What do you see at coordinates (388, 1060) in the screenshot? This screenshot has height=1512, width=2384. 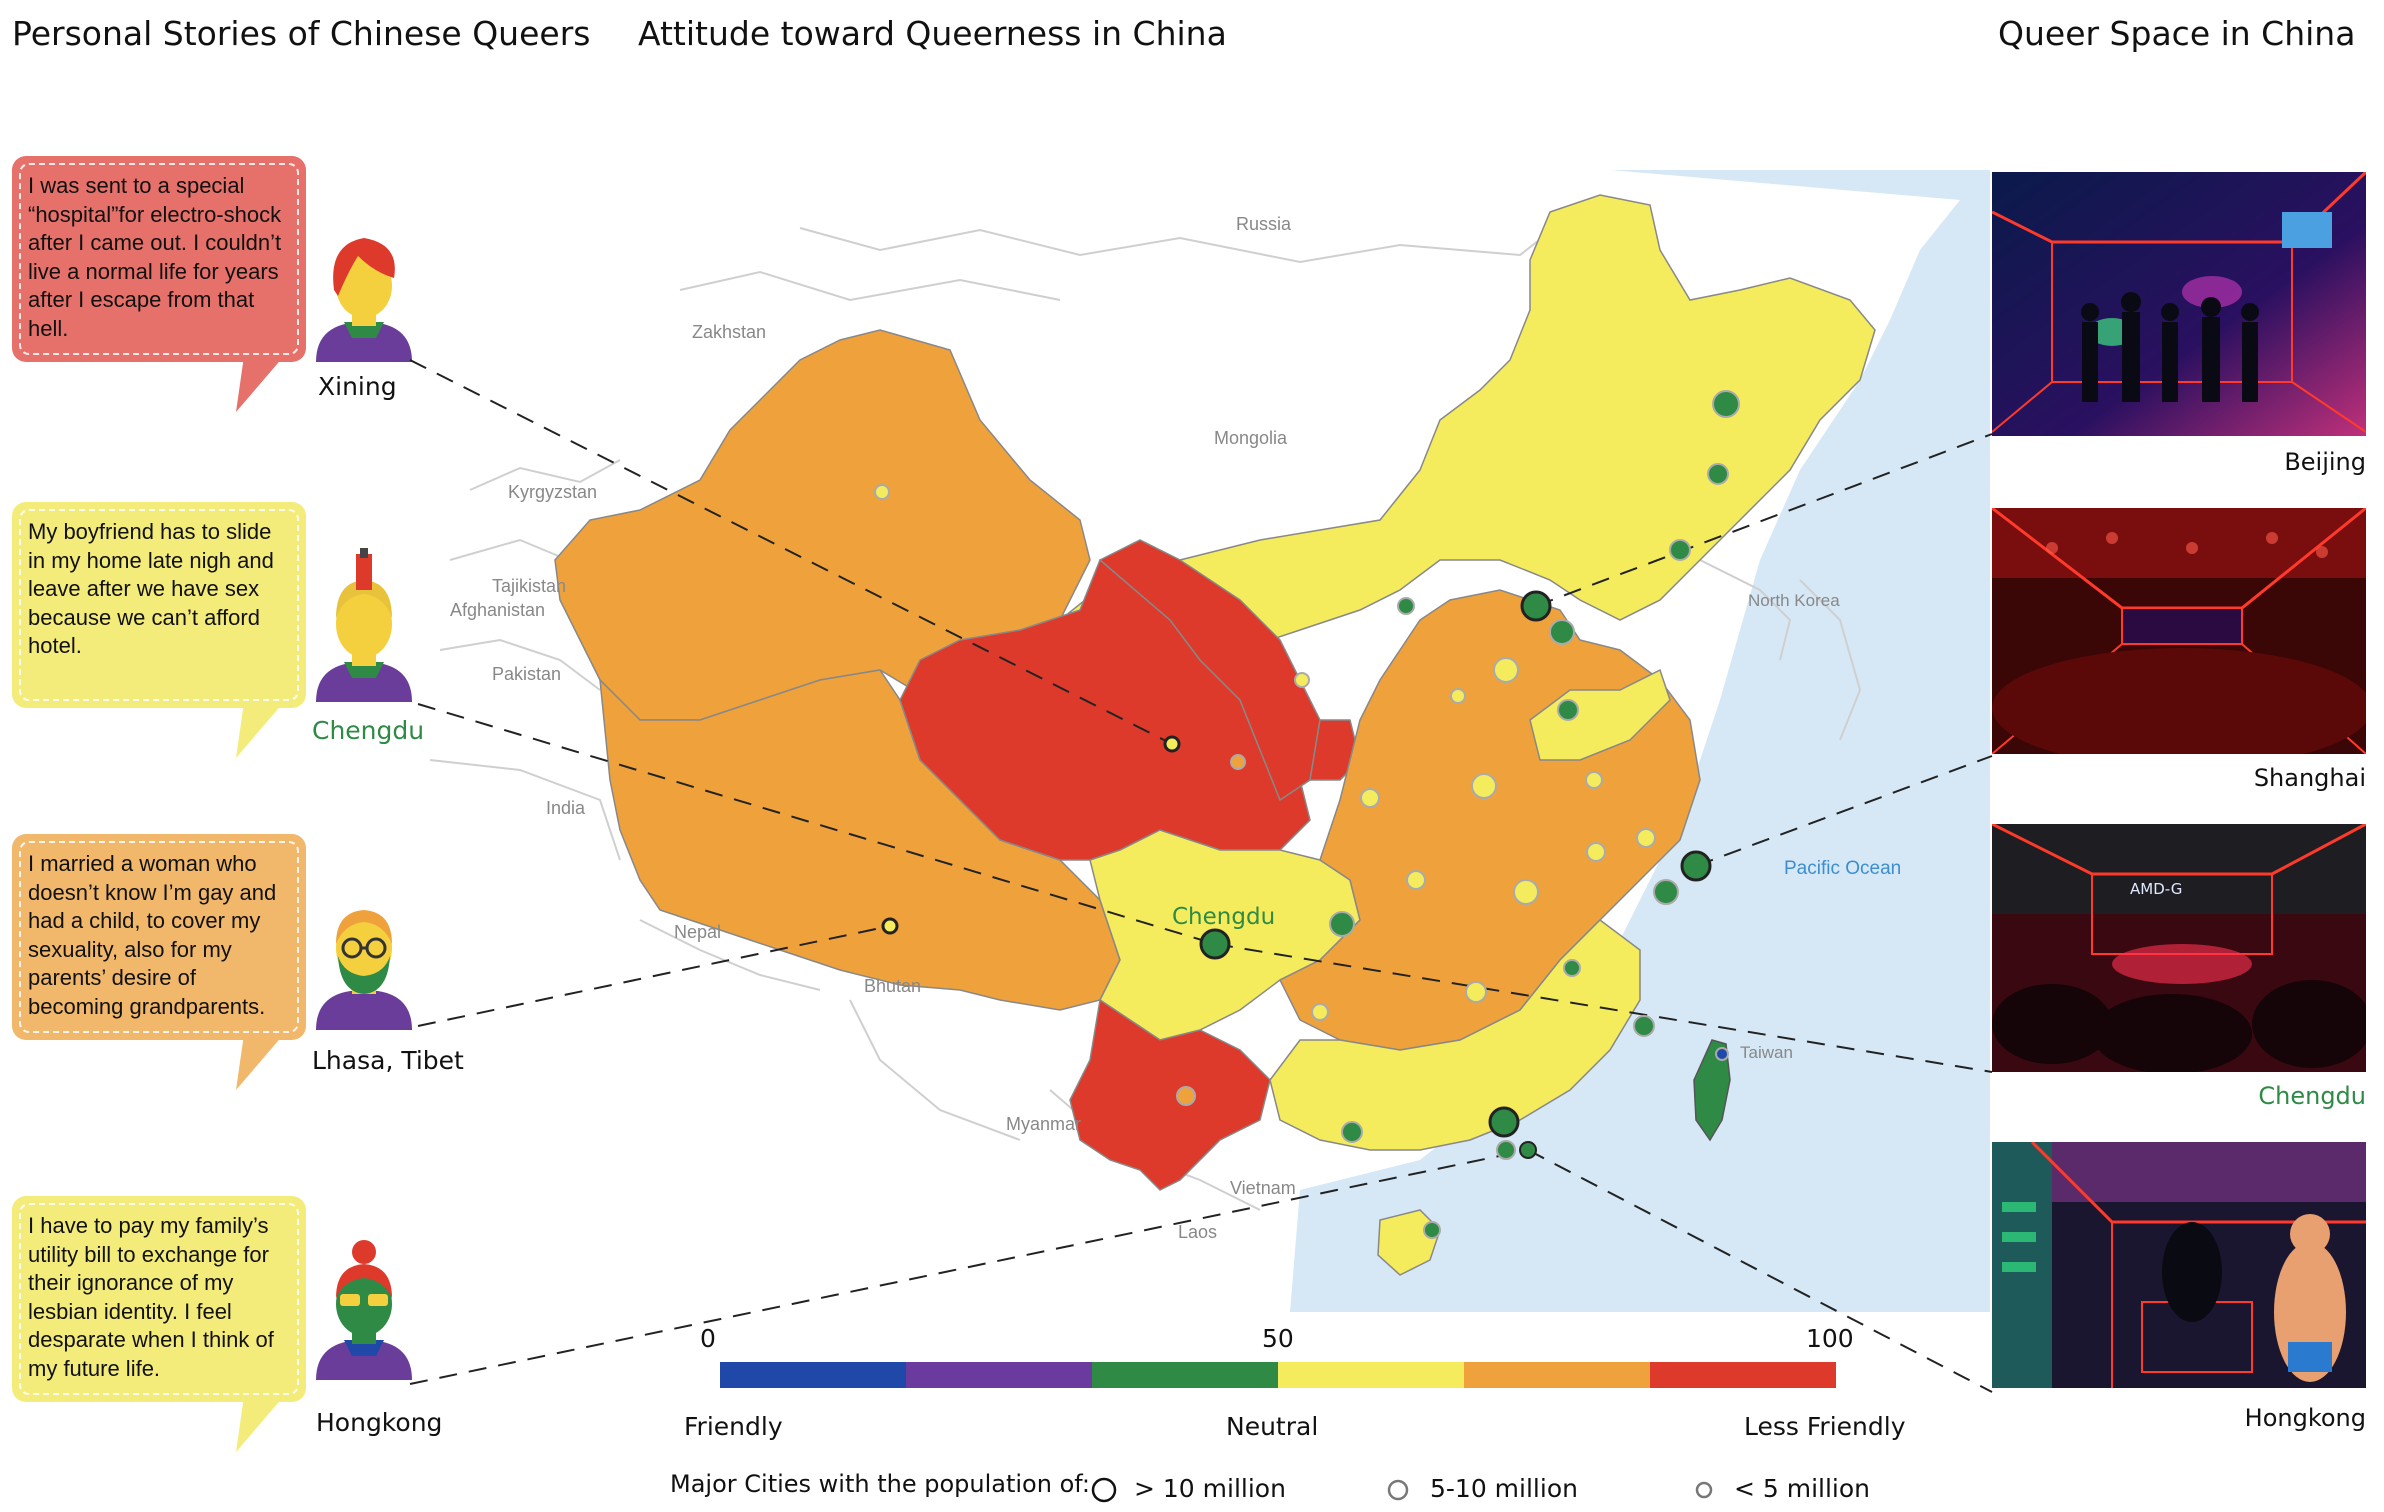 I see `person-label-lhasa: Lhasa, Tibet` at bounding box center [388, 1060].